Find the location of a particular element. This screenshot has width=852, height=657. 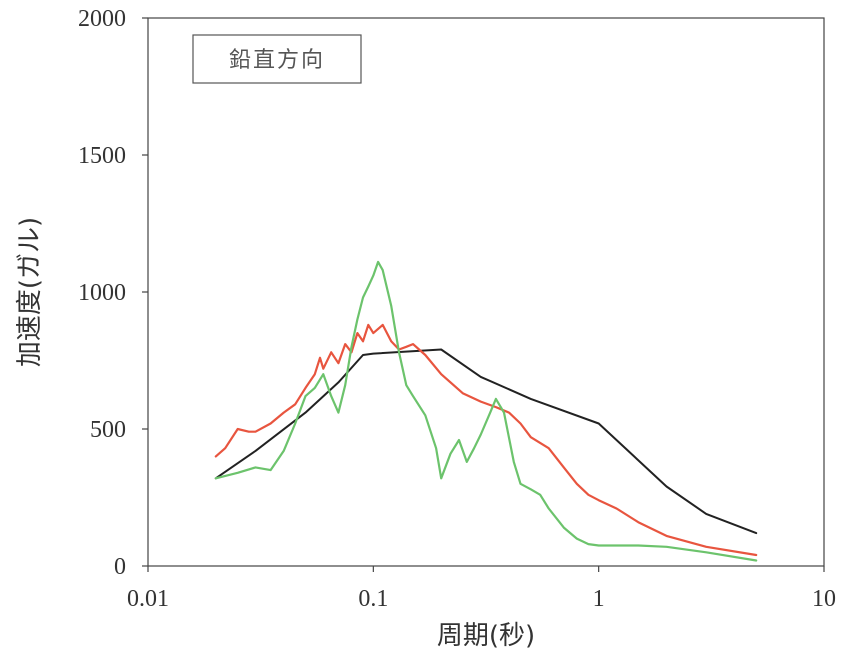

y-tick-label: 1000 is located at coordinates (102, 293).